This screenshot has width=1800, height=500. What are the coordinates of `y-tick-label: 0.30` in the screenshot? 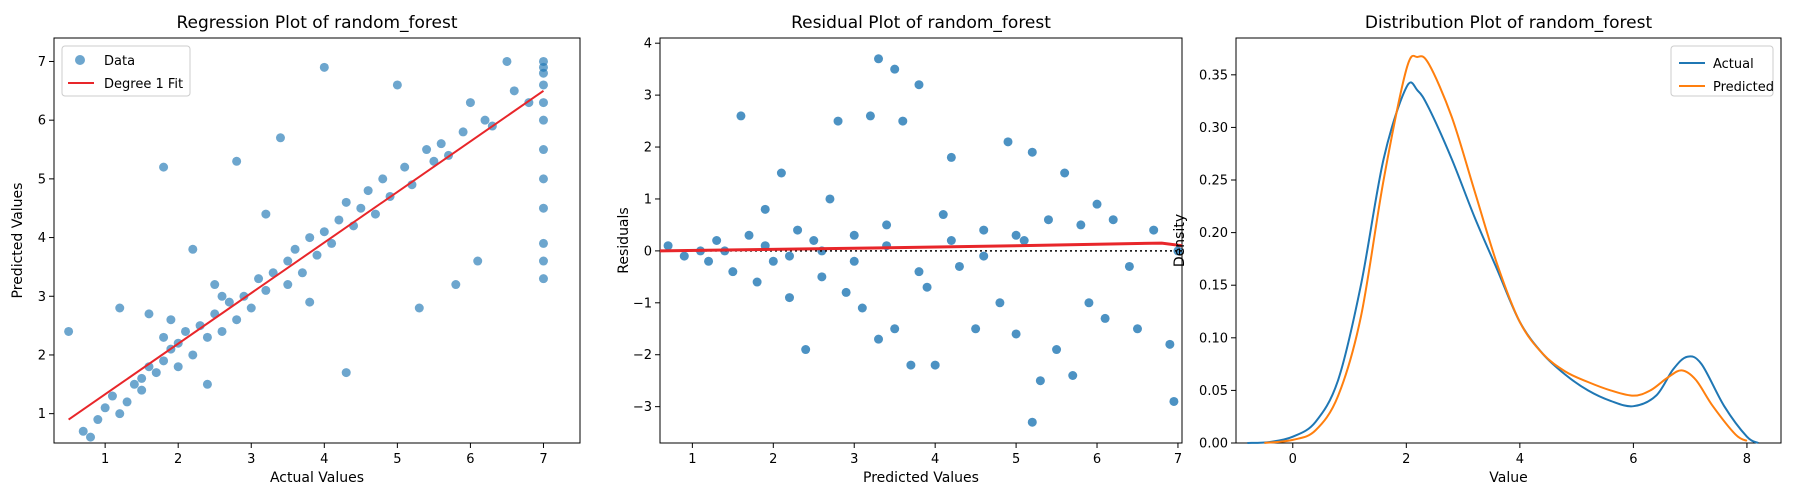 It's located at (1213, 128).